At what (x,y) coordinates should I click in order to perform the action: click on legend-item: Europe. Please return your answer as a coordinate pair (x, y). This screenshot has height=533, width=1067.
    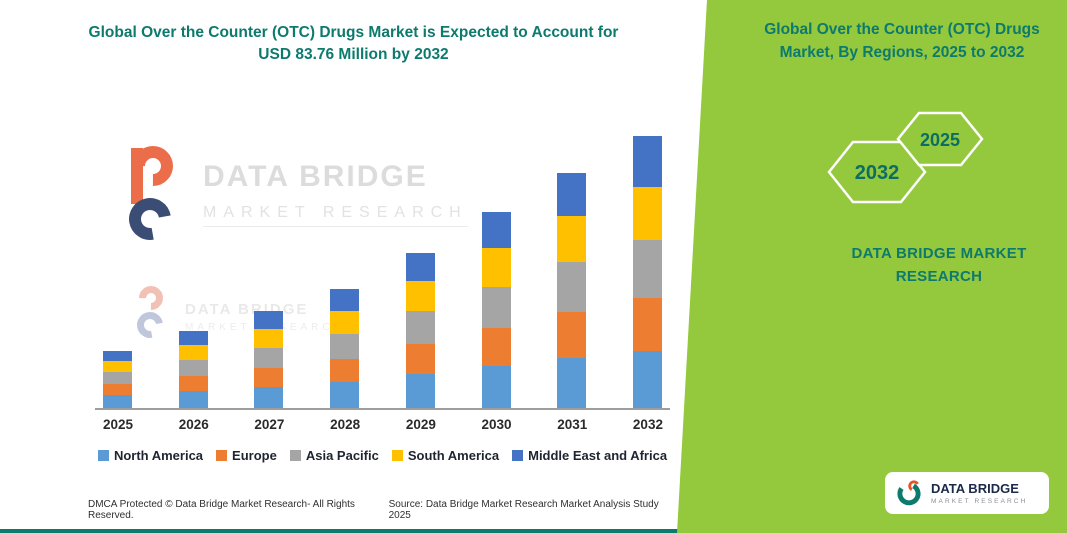
    Looking at the image, I should click on (246, 455).